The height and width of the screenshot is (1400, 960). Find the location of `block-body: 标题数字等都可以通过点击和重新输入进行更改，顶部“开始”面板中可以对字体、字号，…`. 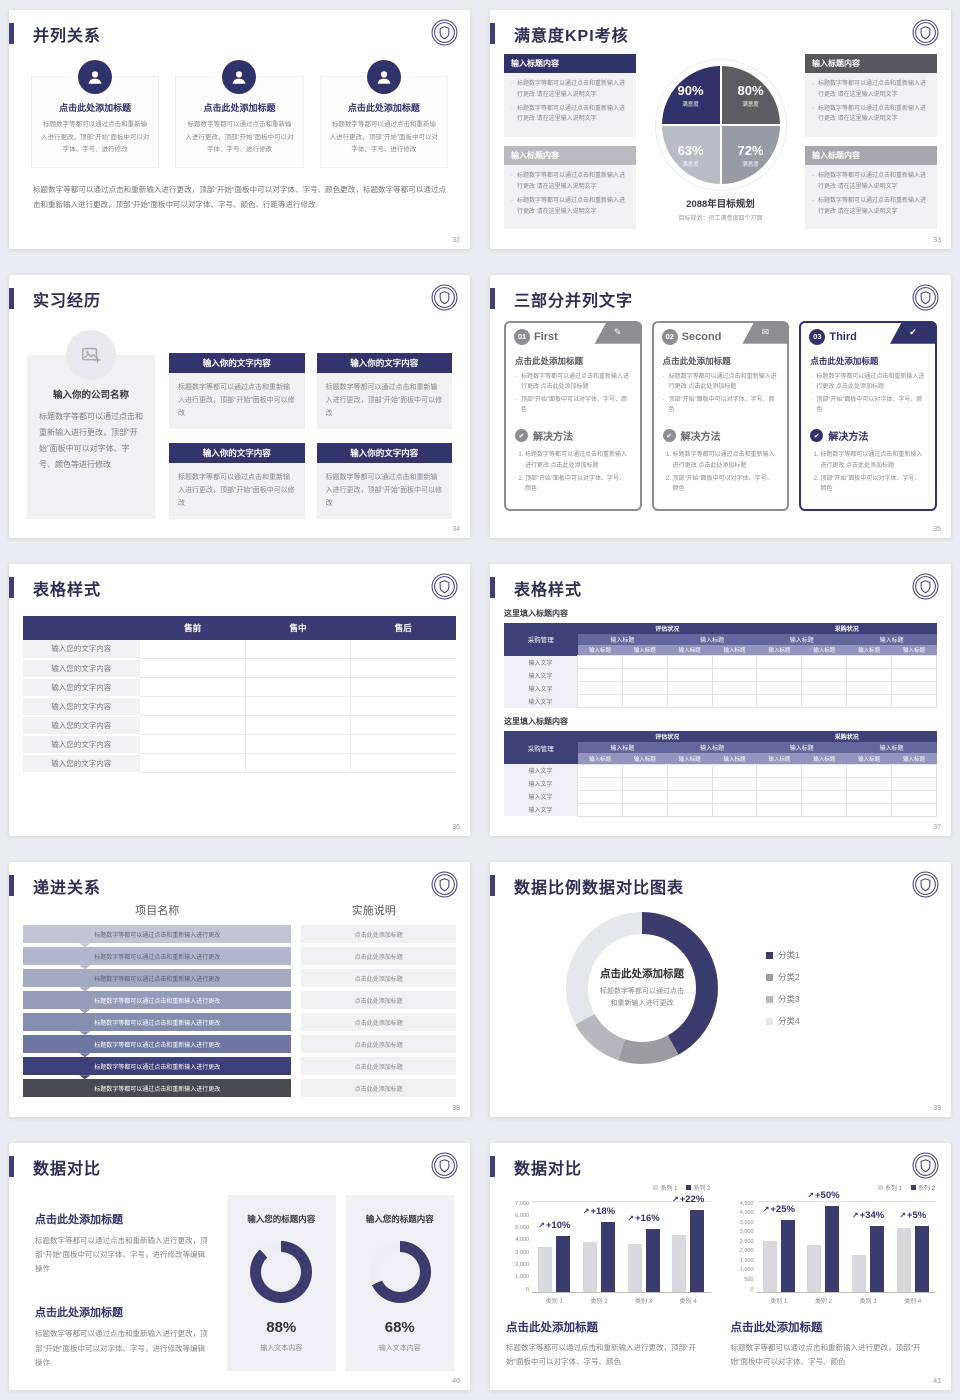

block-body: 标题数字等都可以通过点击和重新输入进行更改，顶部“开始”面板中可以对字体、字号，… is located at coordinates (121, 1254).